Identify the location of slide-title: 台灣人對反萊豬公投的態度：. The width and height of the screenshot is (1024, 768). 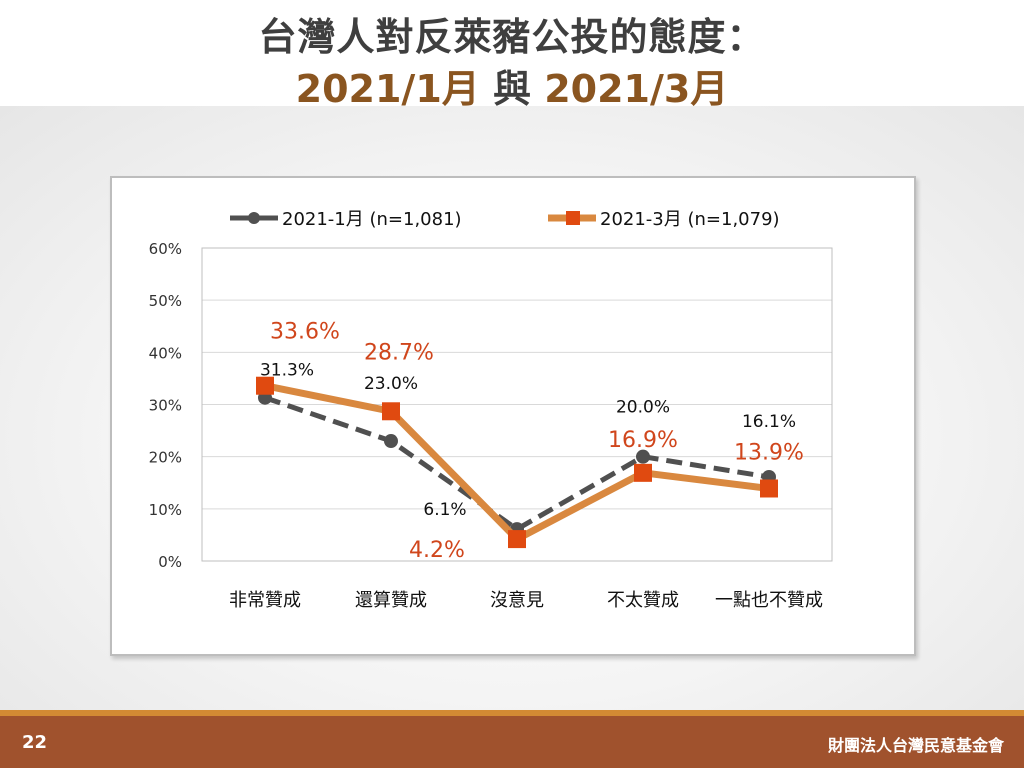
(512, 37).